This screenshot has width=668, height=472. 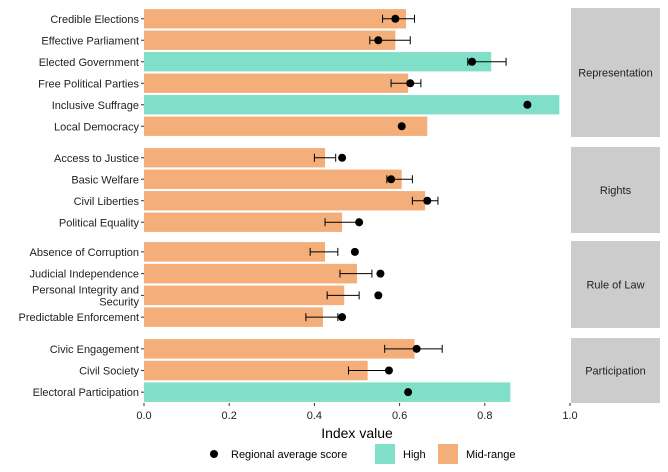 I want to click on y-tick-label: Predictable Enforcement, so click(x=79, y=318).